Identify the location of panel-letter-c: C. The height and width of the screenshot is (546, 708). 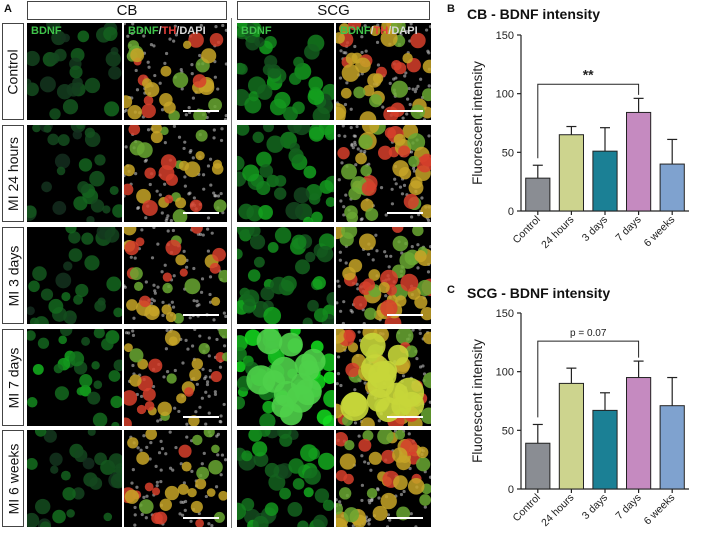
(451, 290).